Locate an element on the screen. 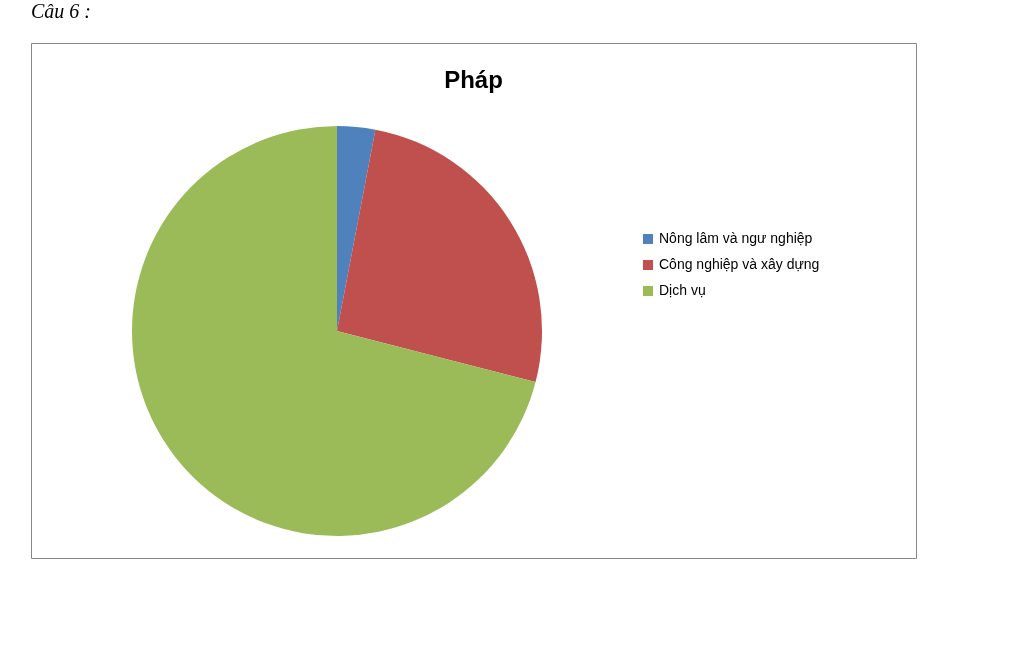 This screenshot has width=1024, height=650. legend-label: Nông lâm và ngư nghiệp is located at coordinates (736, 238).